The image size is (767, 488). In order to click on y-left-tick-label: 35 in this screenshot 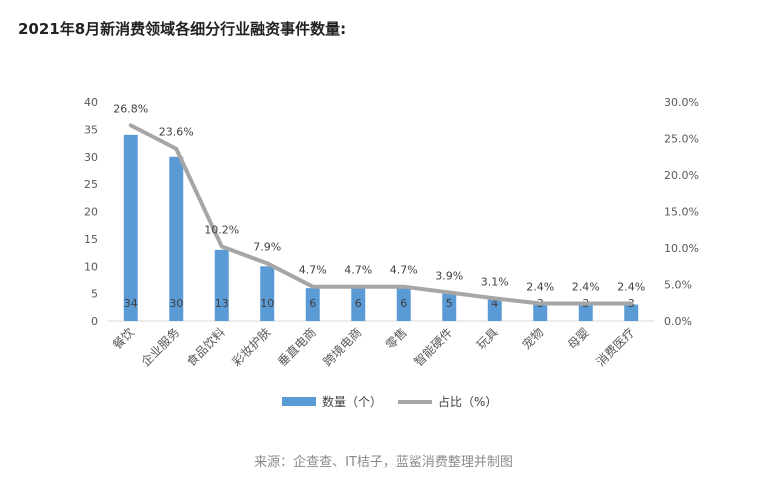, I will do `click(91, 129)`.